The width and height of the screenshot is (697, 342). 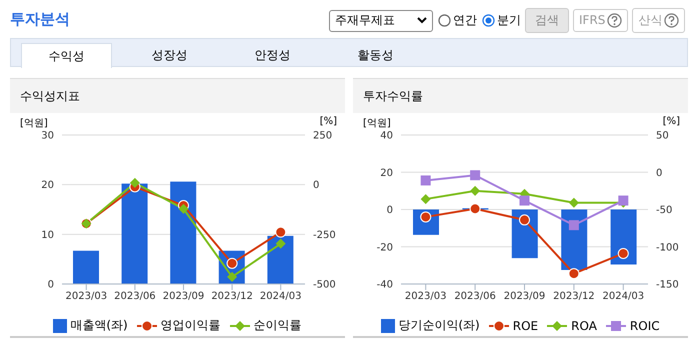 What do you see at coordinates (645, 325) in the screenshot?
I see `legend-label: ROIC` at bounding box center [645, 325].